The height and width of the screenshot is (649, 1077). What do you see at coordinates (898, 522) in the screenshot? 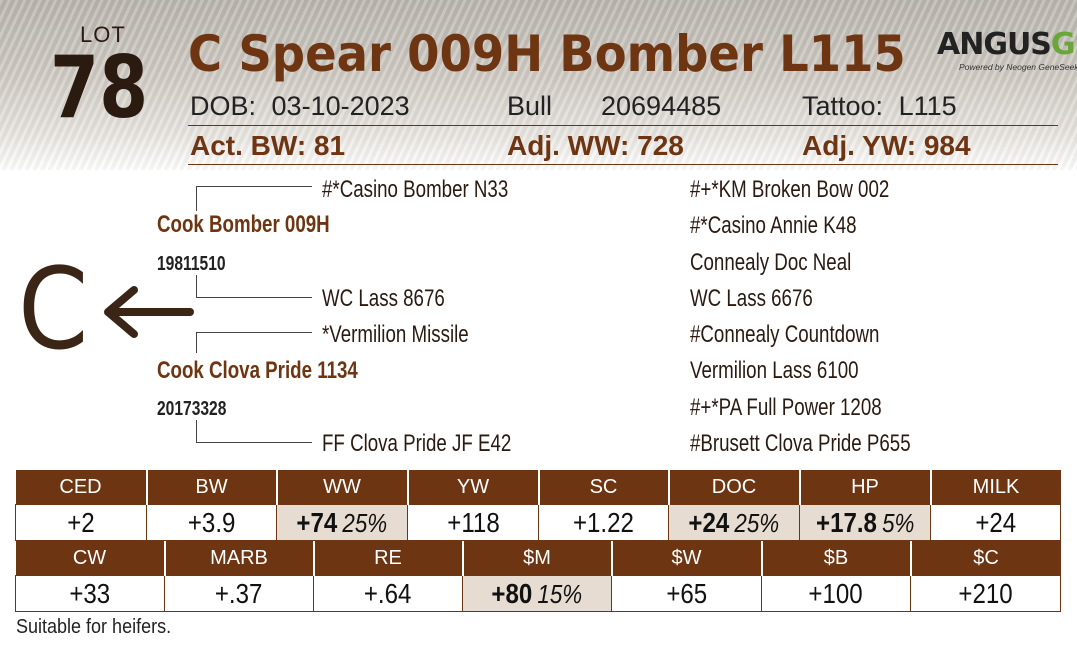
I see `epd-percentile: 5%` at bounding box center [898, 522].